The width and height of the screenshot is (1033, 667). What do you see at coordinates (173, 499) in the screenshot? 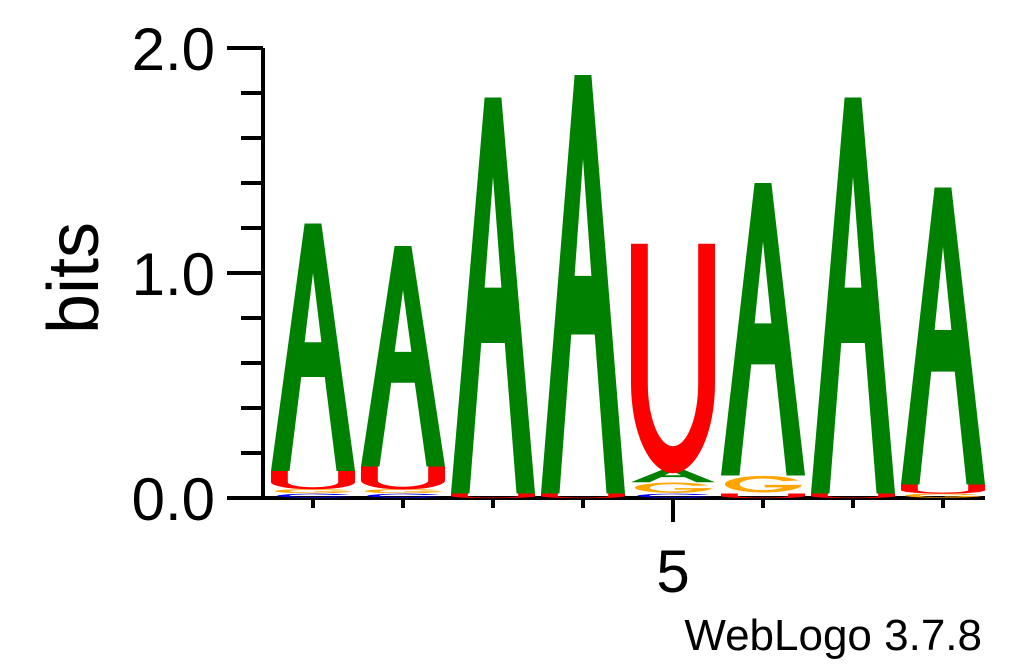
I see `y-tick-label: 0.0` at bounding box center [173, 499].